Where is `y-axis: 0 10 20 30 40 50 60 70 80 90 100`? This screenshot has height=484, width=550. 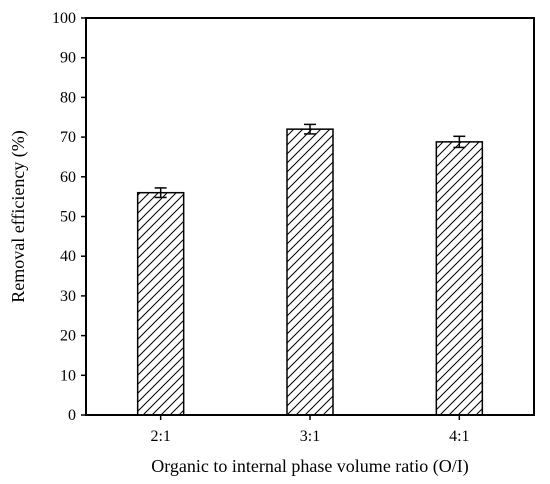 y-axis: 0 10 20 30 40 50 60 70 80 90 100 is located at coordinates (69, 217).